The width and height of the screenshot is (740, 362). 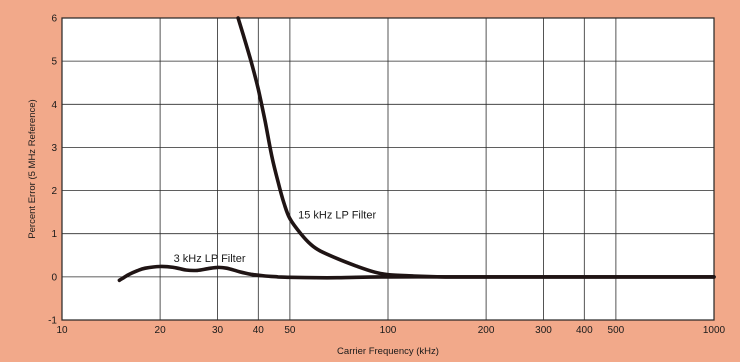 I want to click on x-tick-label: 1000, so click(x=714, y=330).